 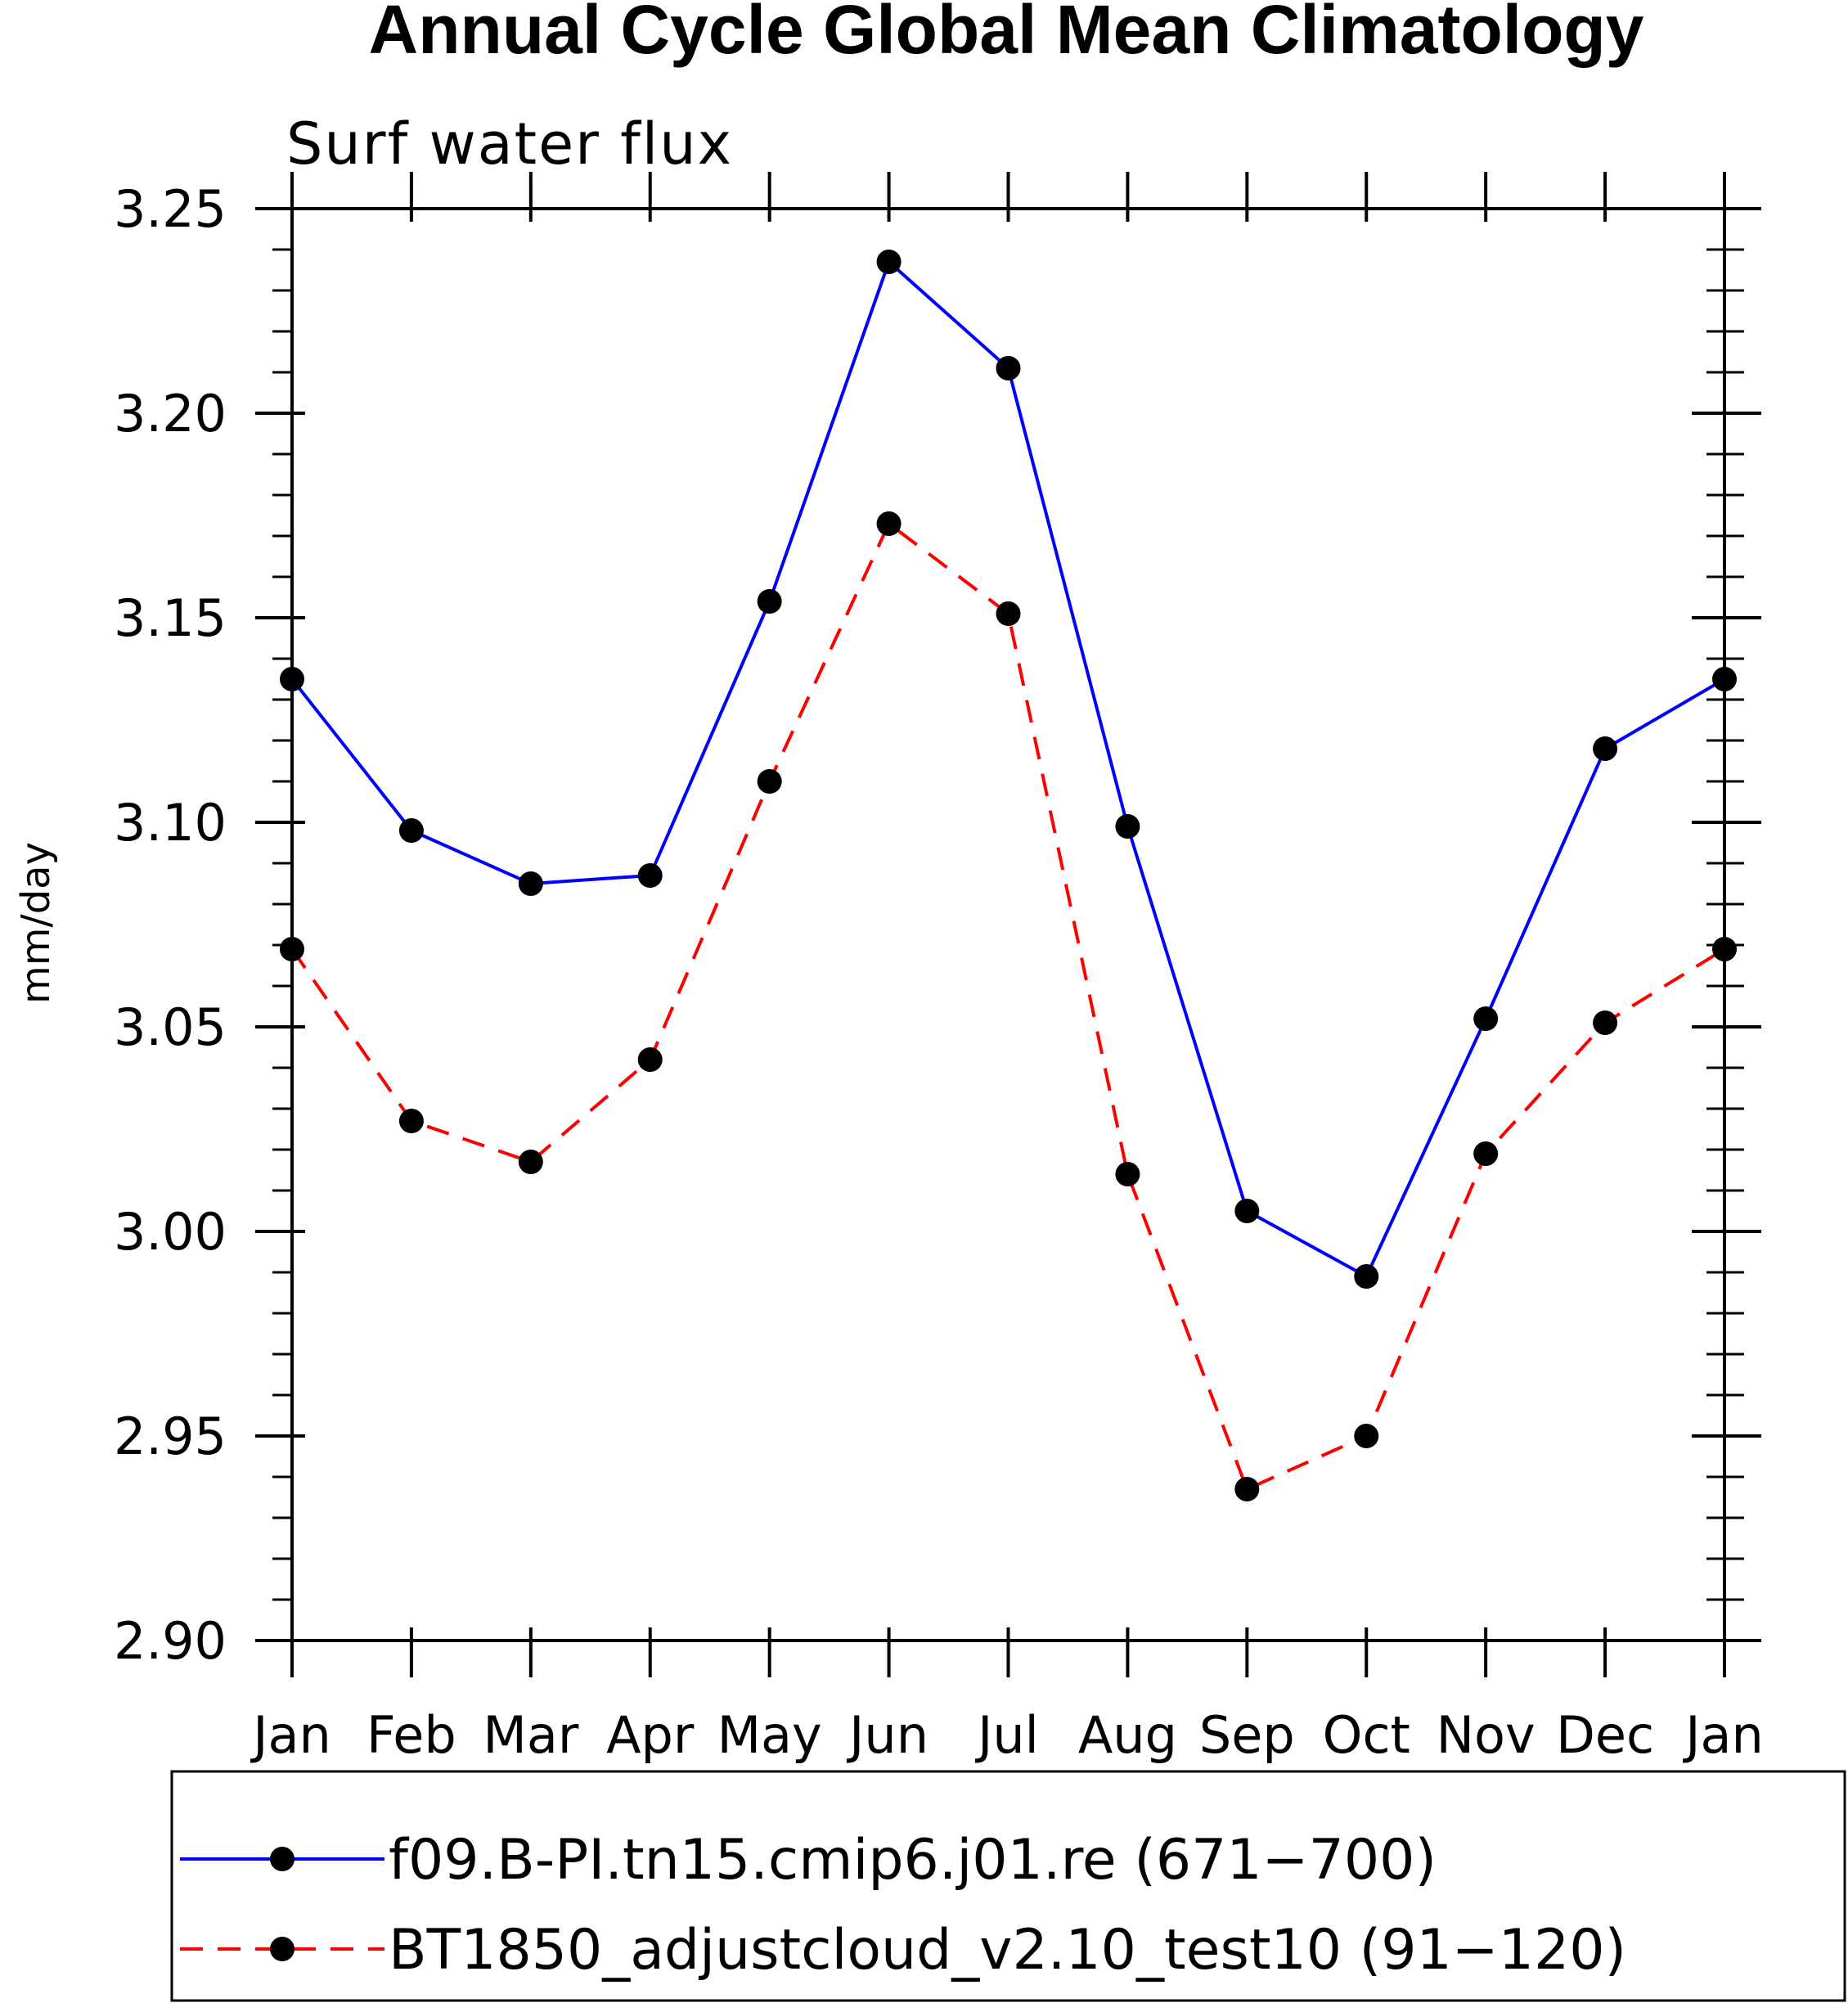 What do you see at coordinates (1247, 1735) in the screenshot?
I see `x-tick-label: Sep` at bounding box center [1247, 1735].